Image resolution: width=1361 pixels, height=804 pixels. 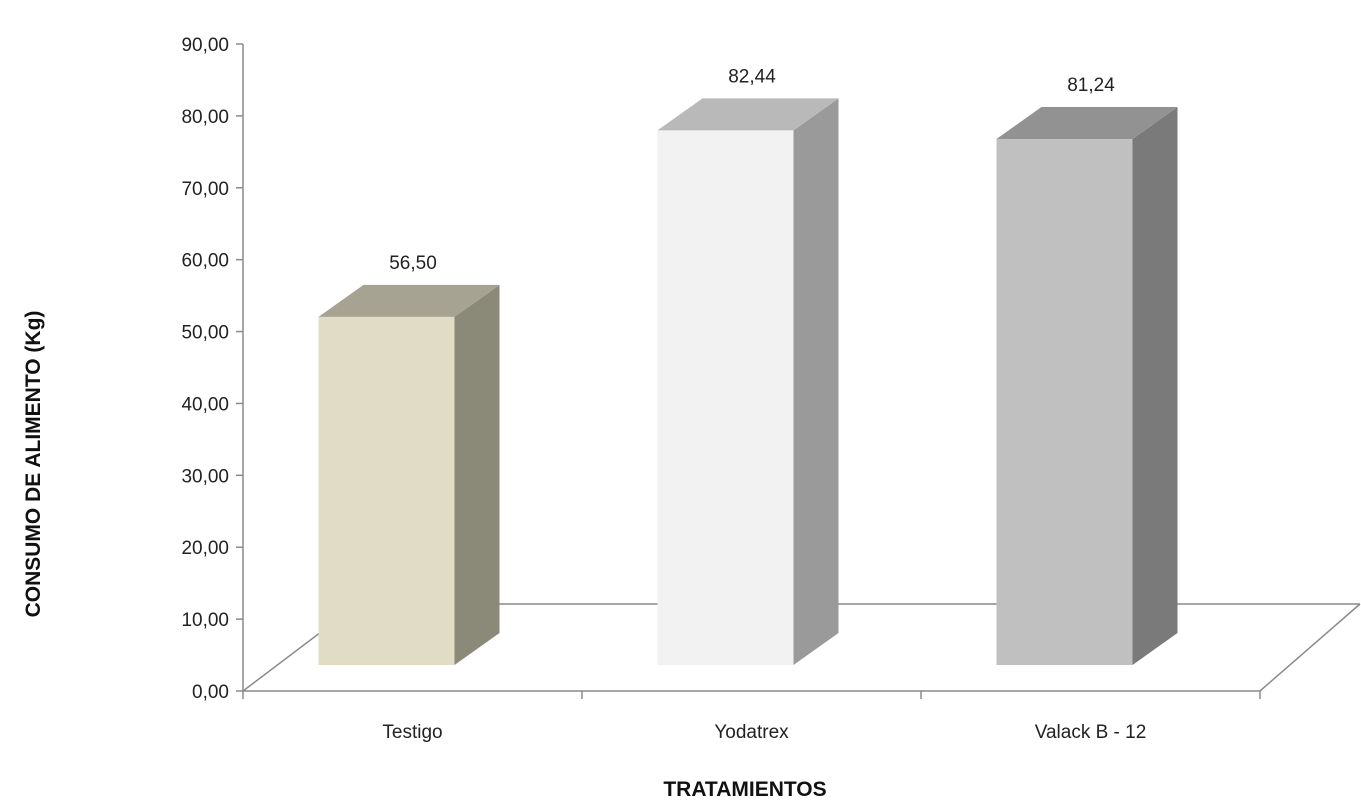 What do you see at coordinates (412, 732) in the screenshot?
I see `x-tick-label: Testigo` at bounding box center [412, 732].